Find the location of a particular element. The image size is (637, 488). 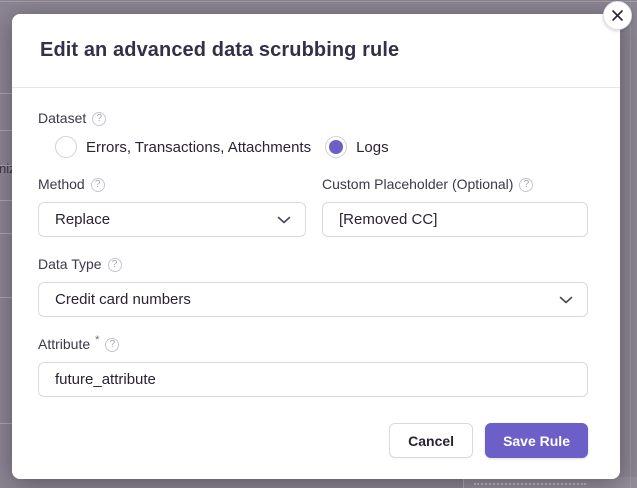

dataset-radio-group: Errors, Transactions, Attachments Logs is located at coordinates (321, 147).